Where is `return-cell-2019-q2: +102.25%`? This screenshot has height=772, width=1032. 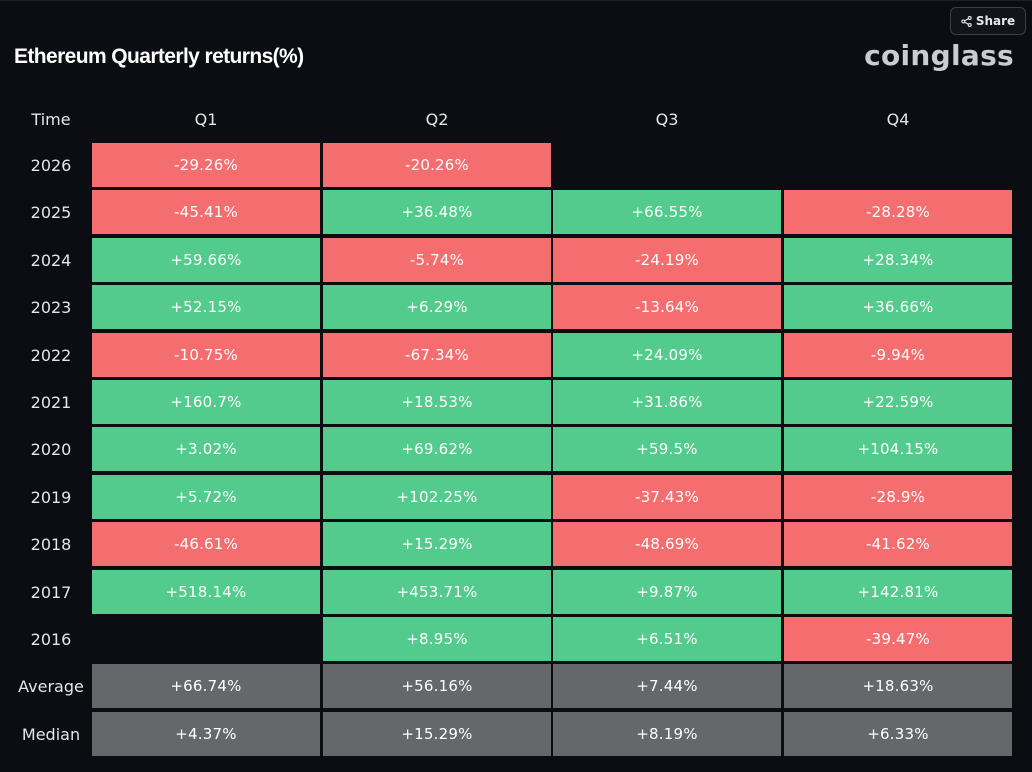 return-cell-2019-q2: +102.25% is located at coordinates (437, 497).